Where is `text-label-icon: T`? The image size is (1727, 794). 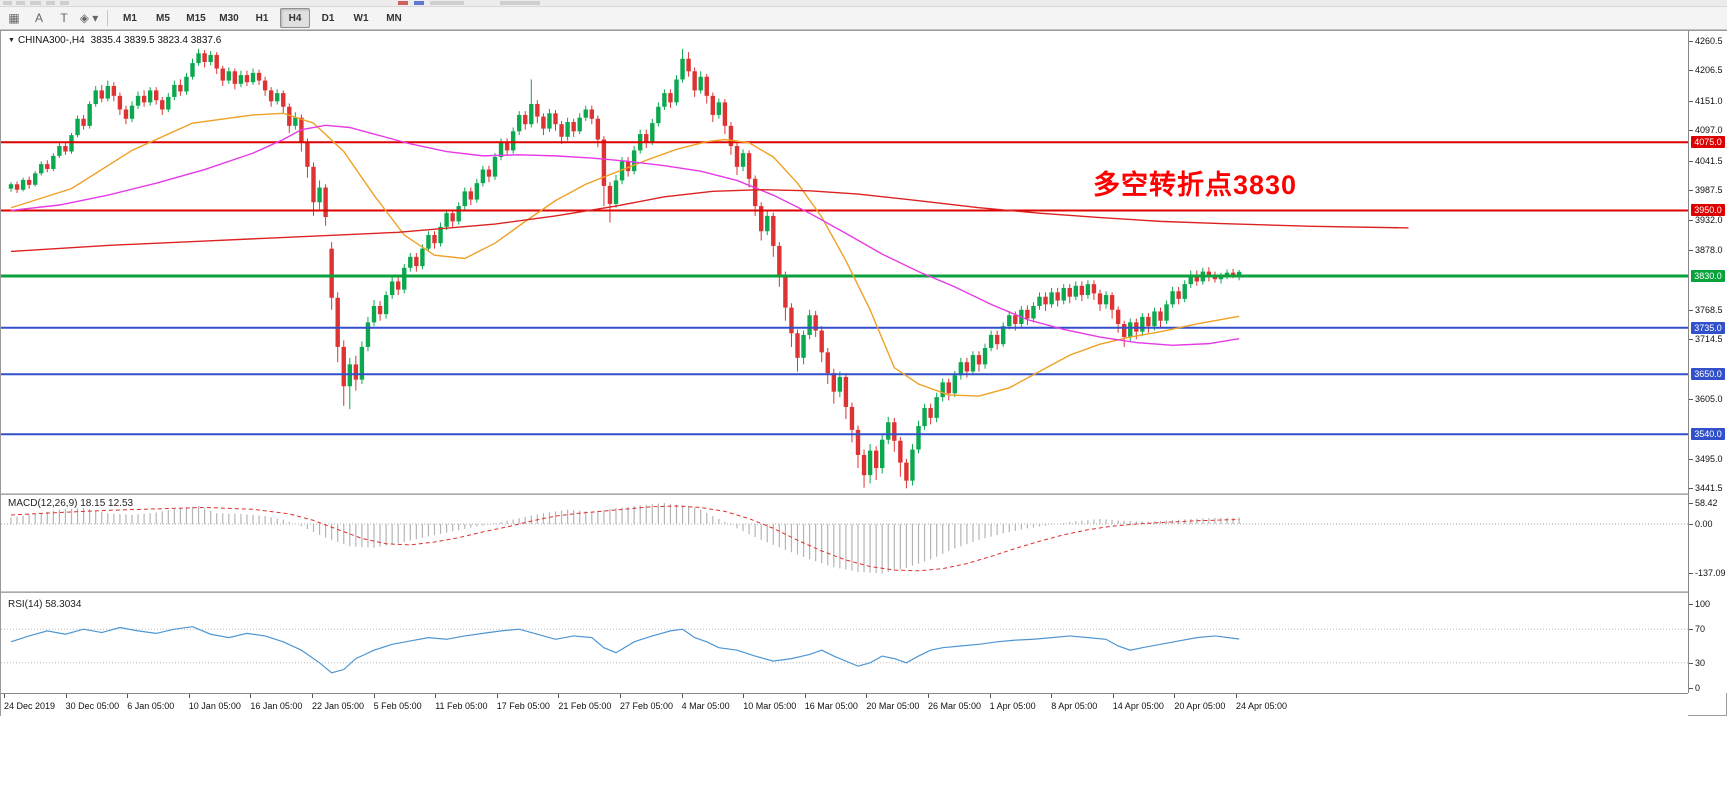 text-label-icon: T is located at coordinates (64, 18).